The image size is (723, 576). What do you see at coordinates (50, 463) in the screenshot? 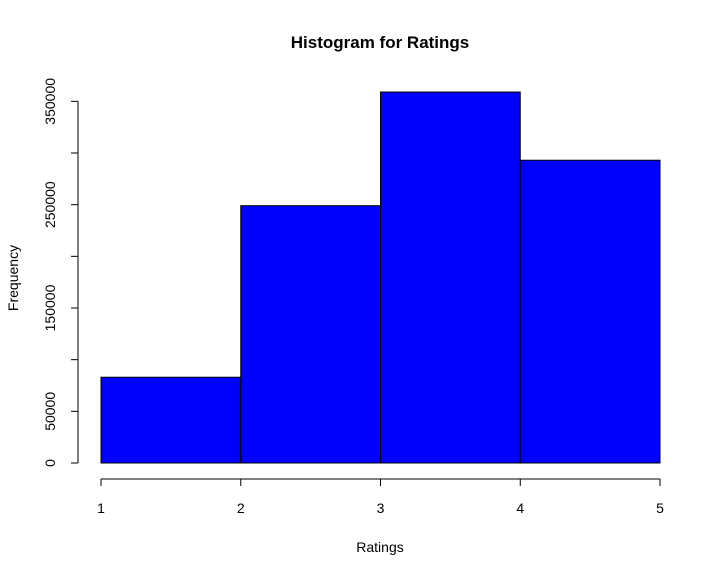
I see `y-tick-label: 0` at bounding box center [50, 463].